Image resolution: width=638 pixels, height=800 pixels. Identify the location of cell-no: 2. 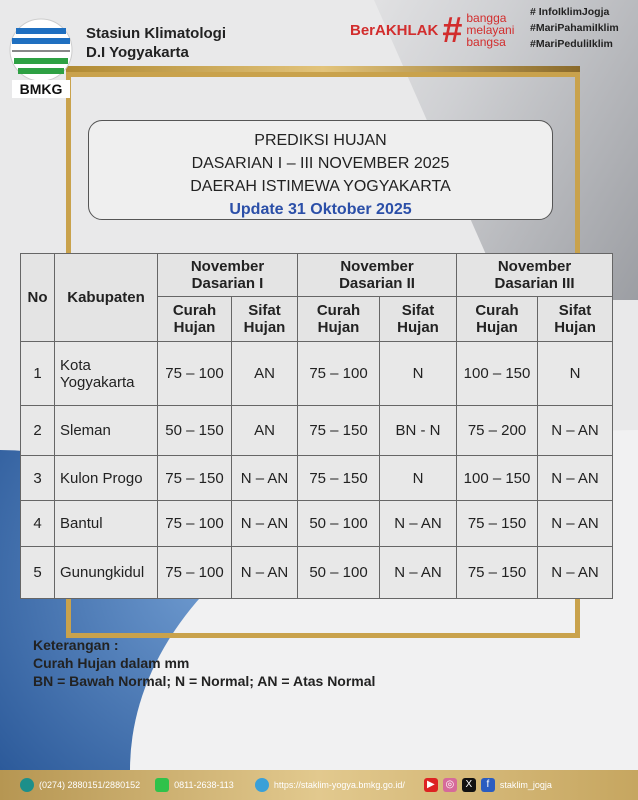
(37, 430).